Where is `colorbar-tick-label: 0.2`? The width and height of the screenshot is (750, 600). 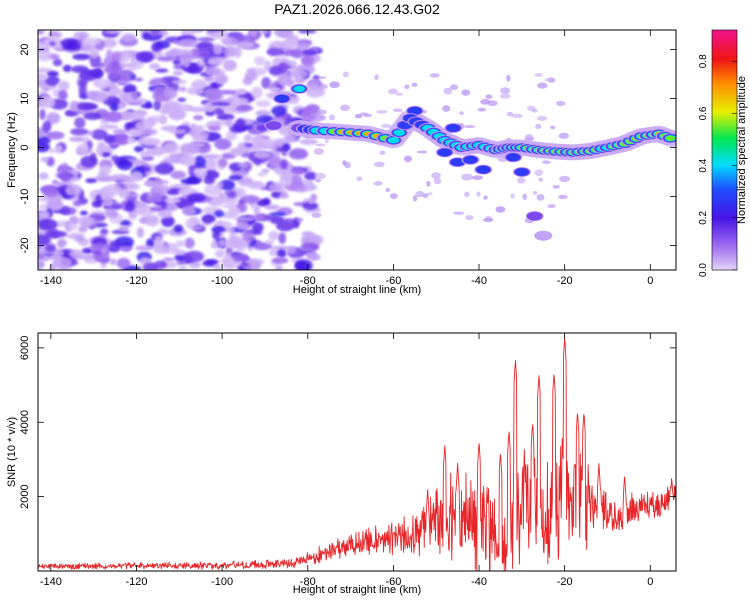 colorbar-tick-label: 0.2 is located at coordinates (703, 217).